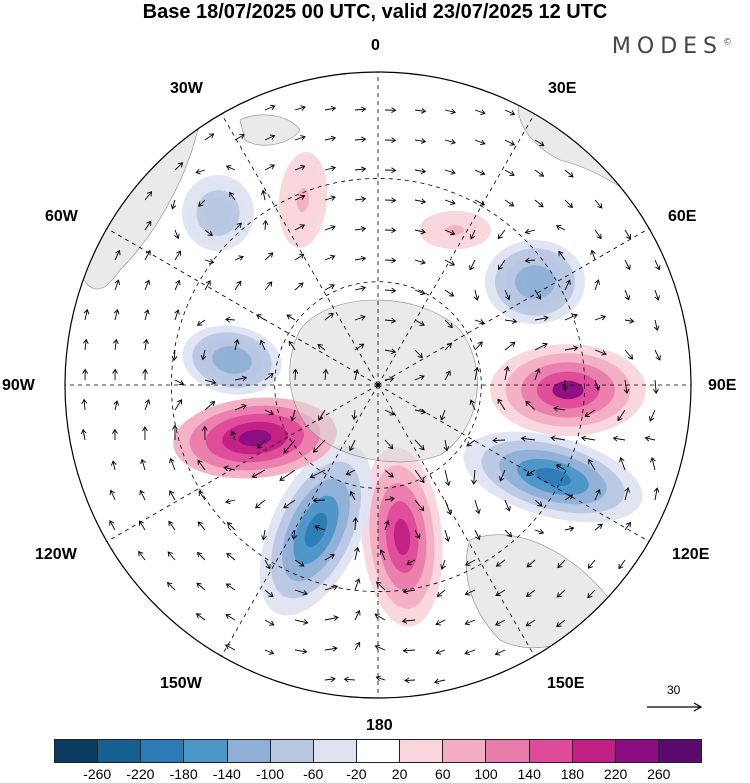 The height and width of the screenshot is (783, 750). What do you see at coordinates (140, 774) in the screenshot?
I see `colorbar-tick-label: -220` at bounding box center [140, 774].